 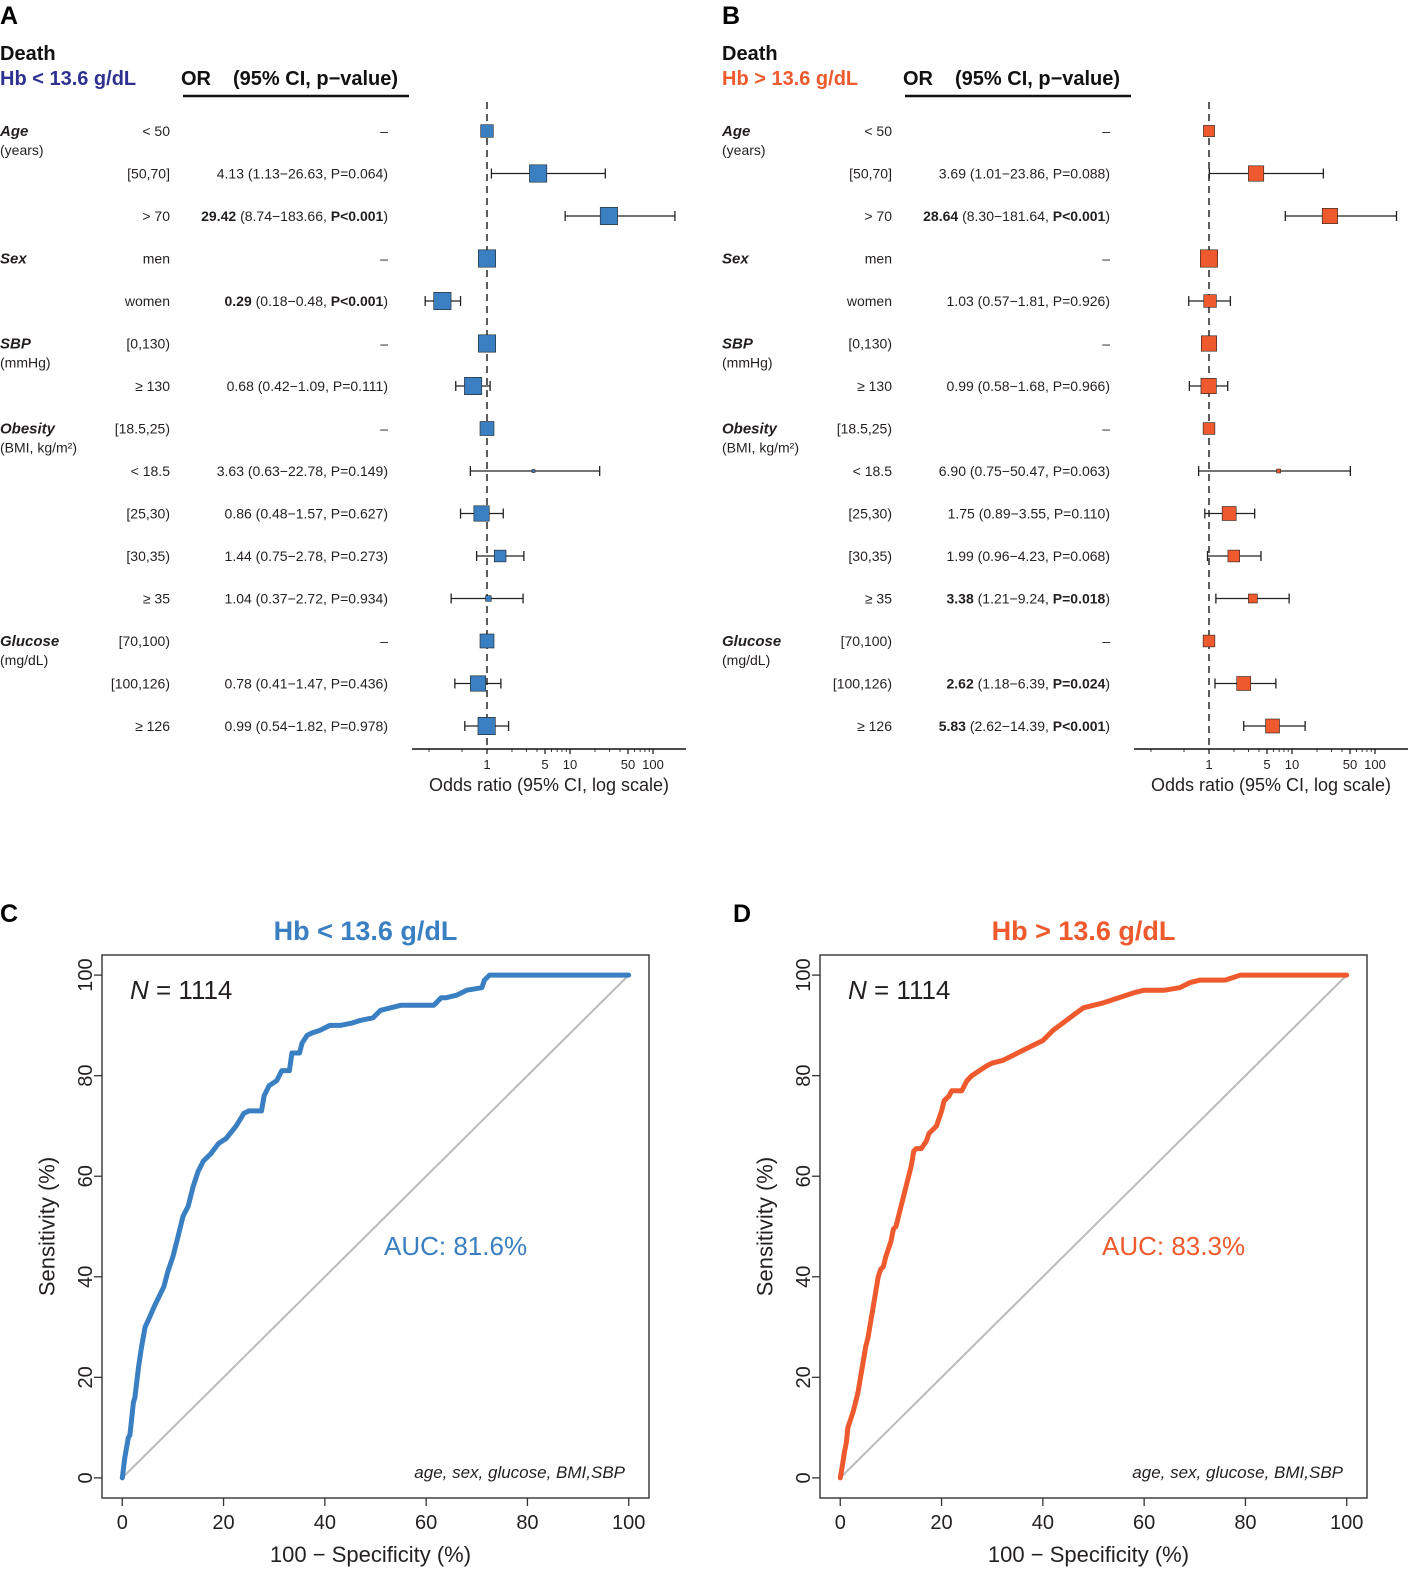 I want to click on n-label: N = 1114, so click(x=181, y=990).